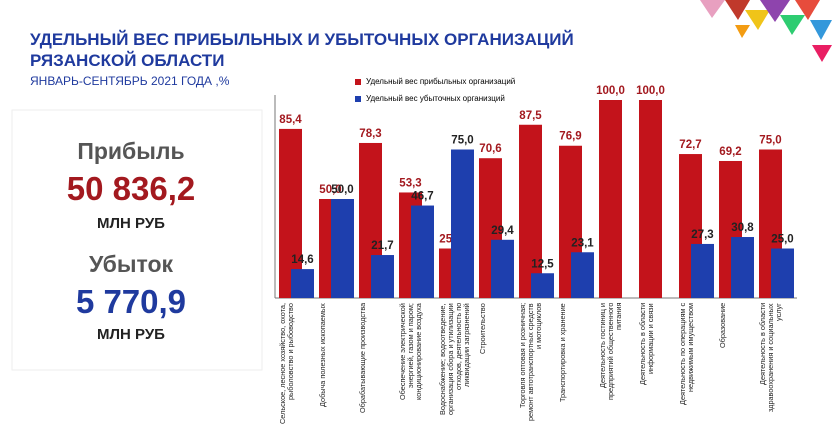 This screenshot has height=432, width=832. I want to click on x-tick-label: Транспортировка и хранение, so click(563, 352).